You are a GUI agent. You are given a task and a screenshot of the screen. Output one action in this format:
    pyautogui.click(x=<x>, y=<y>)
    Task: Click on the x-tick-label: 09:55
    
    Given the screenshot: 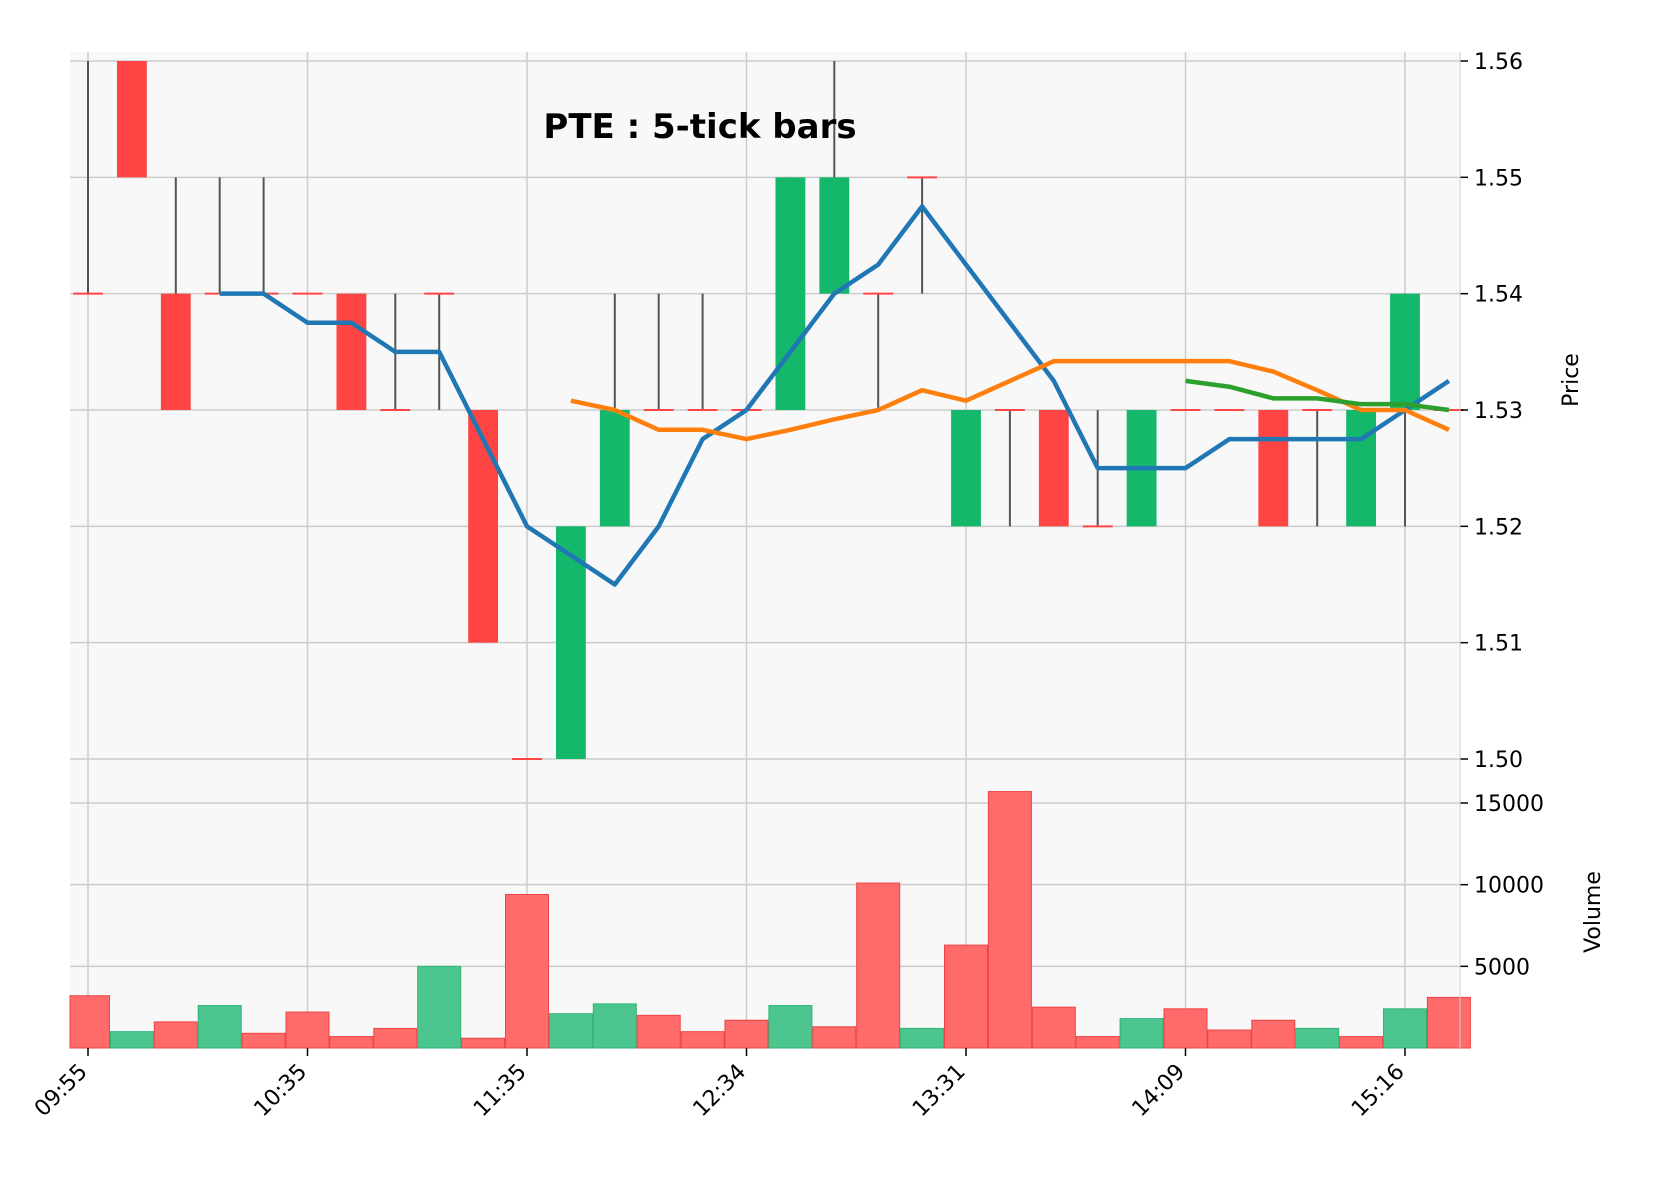 What is the action you would take?
    pyautogui.click(x=61, y=1090)
    